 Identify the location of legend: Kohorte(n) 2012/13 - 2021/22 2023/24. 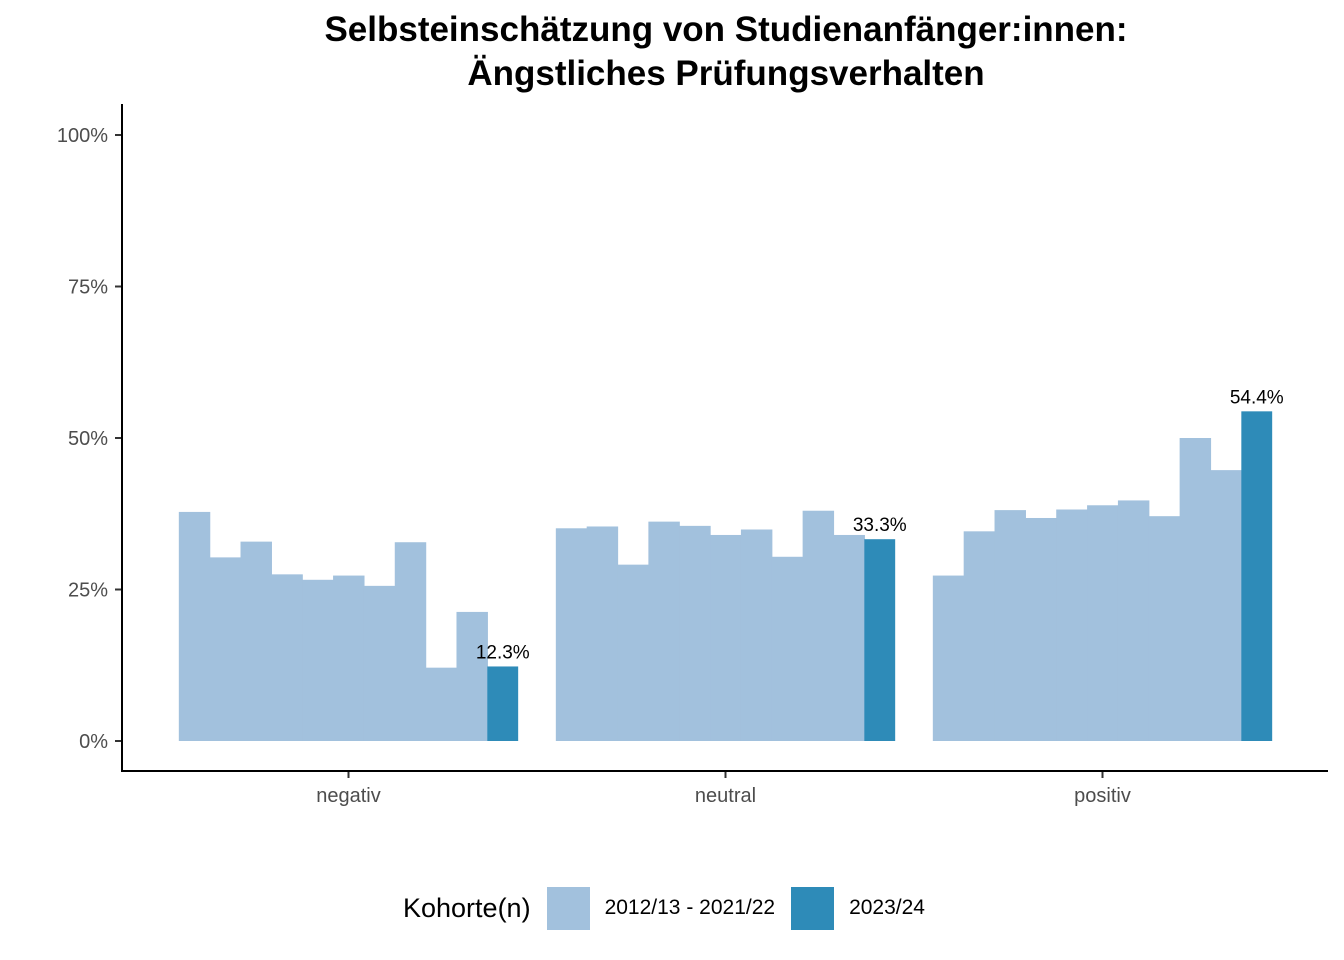
(672, 908).